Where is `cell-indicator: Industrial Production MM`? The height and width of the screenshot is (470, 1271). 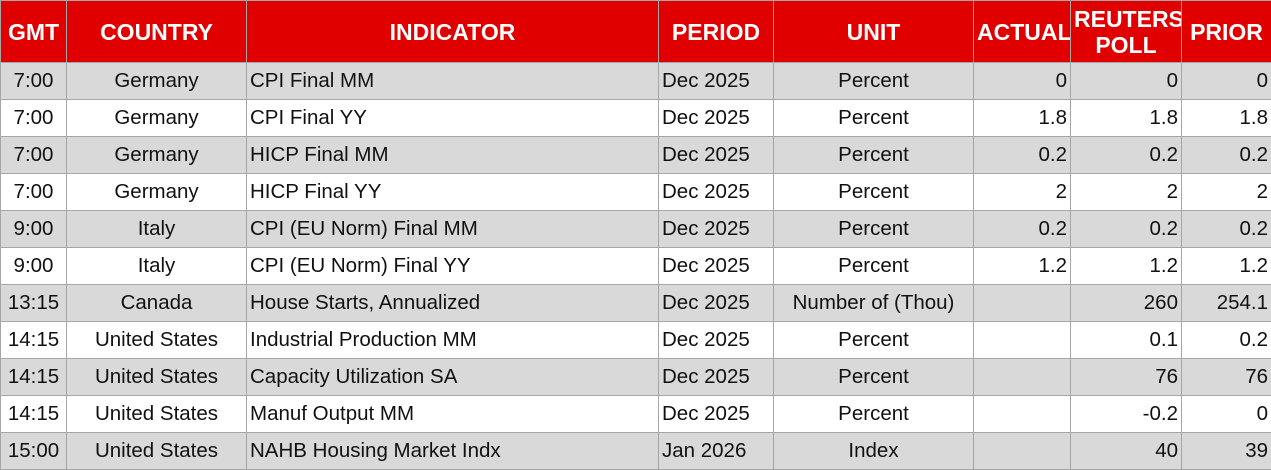
cell-indicator: Industrial Production MM is located at coordinates (453, 340).